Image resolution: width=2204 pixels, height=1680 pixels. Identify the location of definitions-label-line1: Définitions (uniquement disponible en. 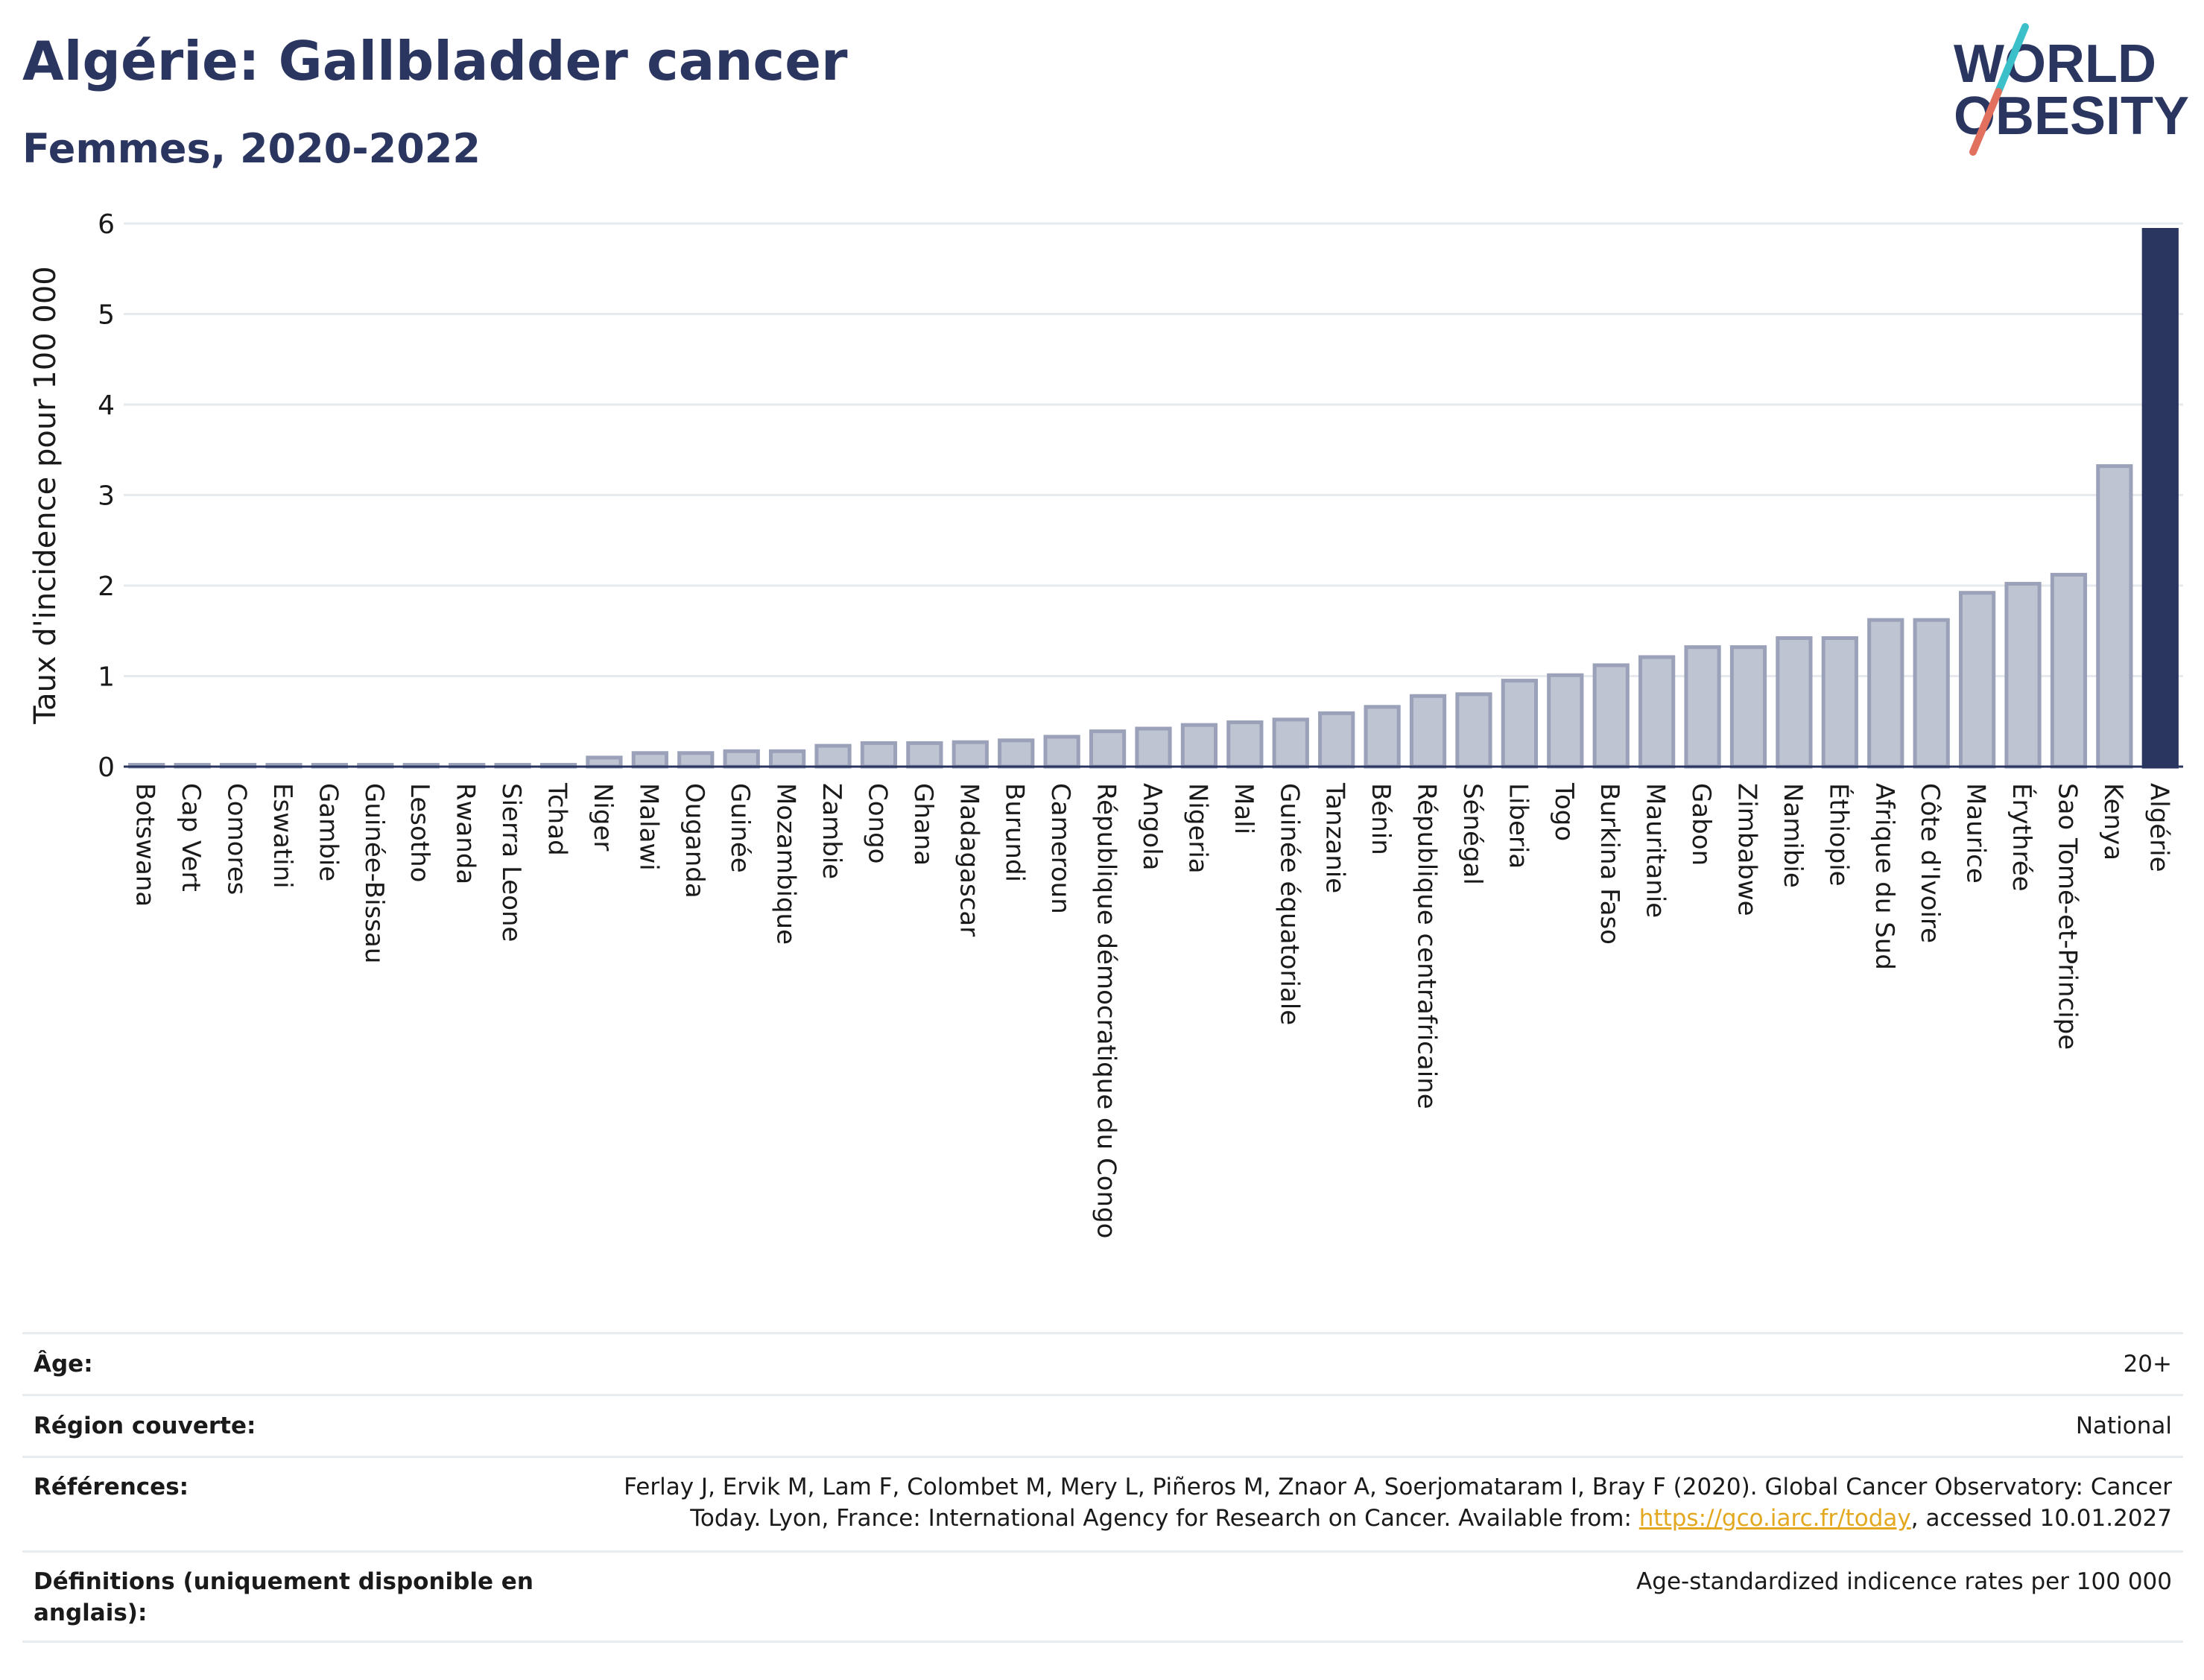
(283, 1581).